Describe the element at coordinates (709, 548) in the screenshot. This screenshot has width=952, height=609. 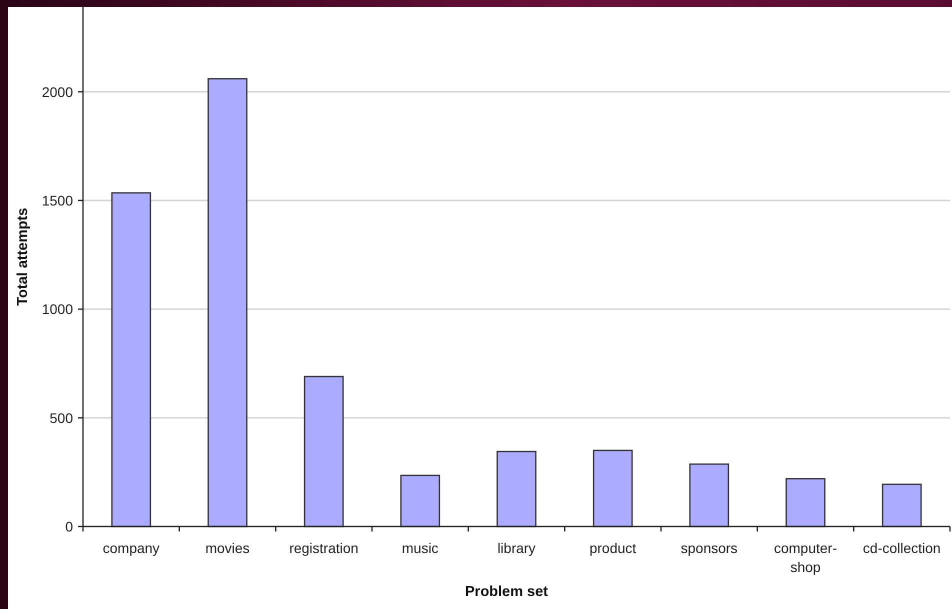
I see `x-tick-label: sponsors` at that location.